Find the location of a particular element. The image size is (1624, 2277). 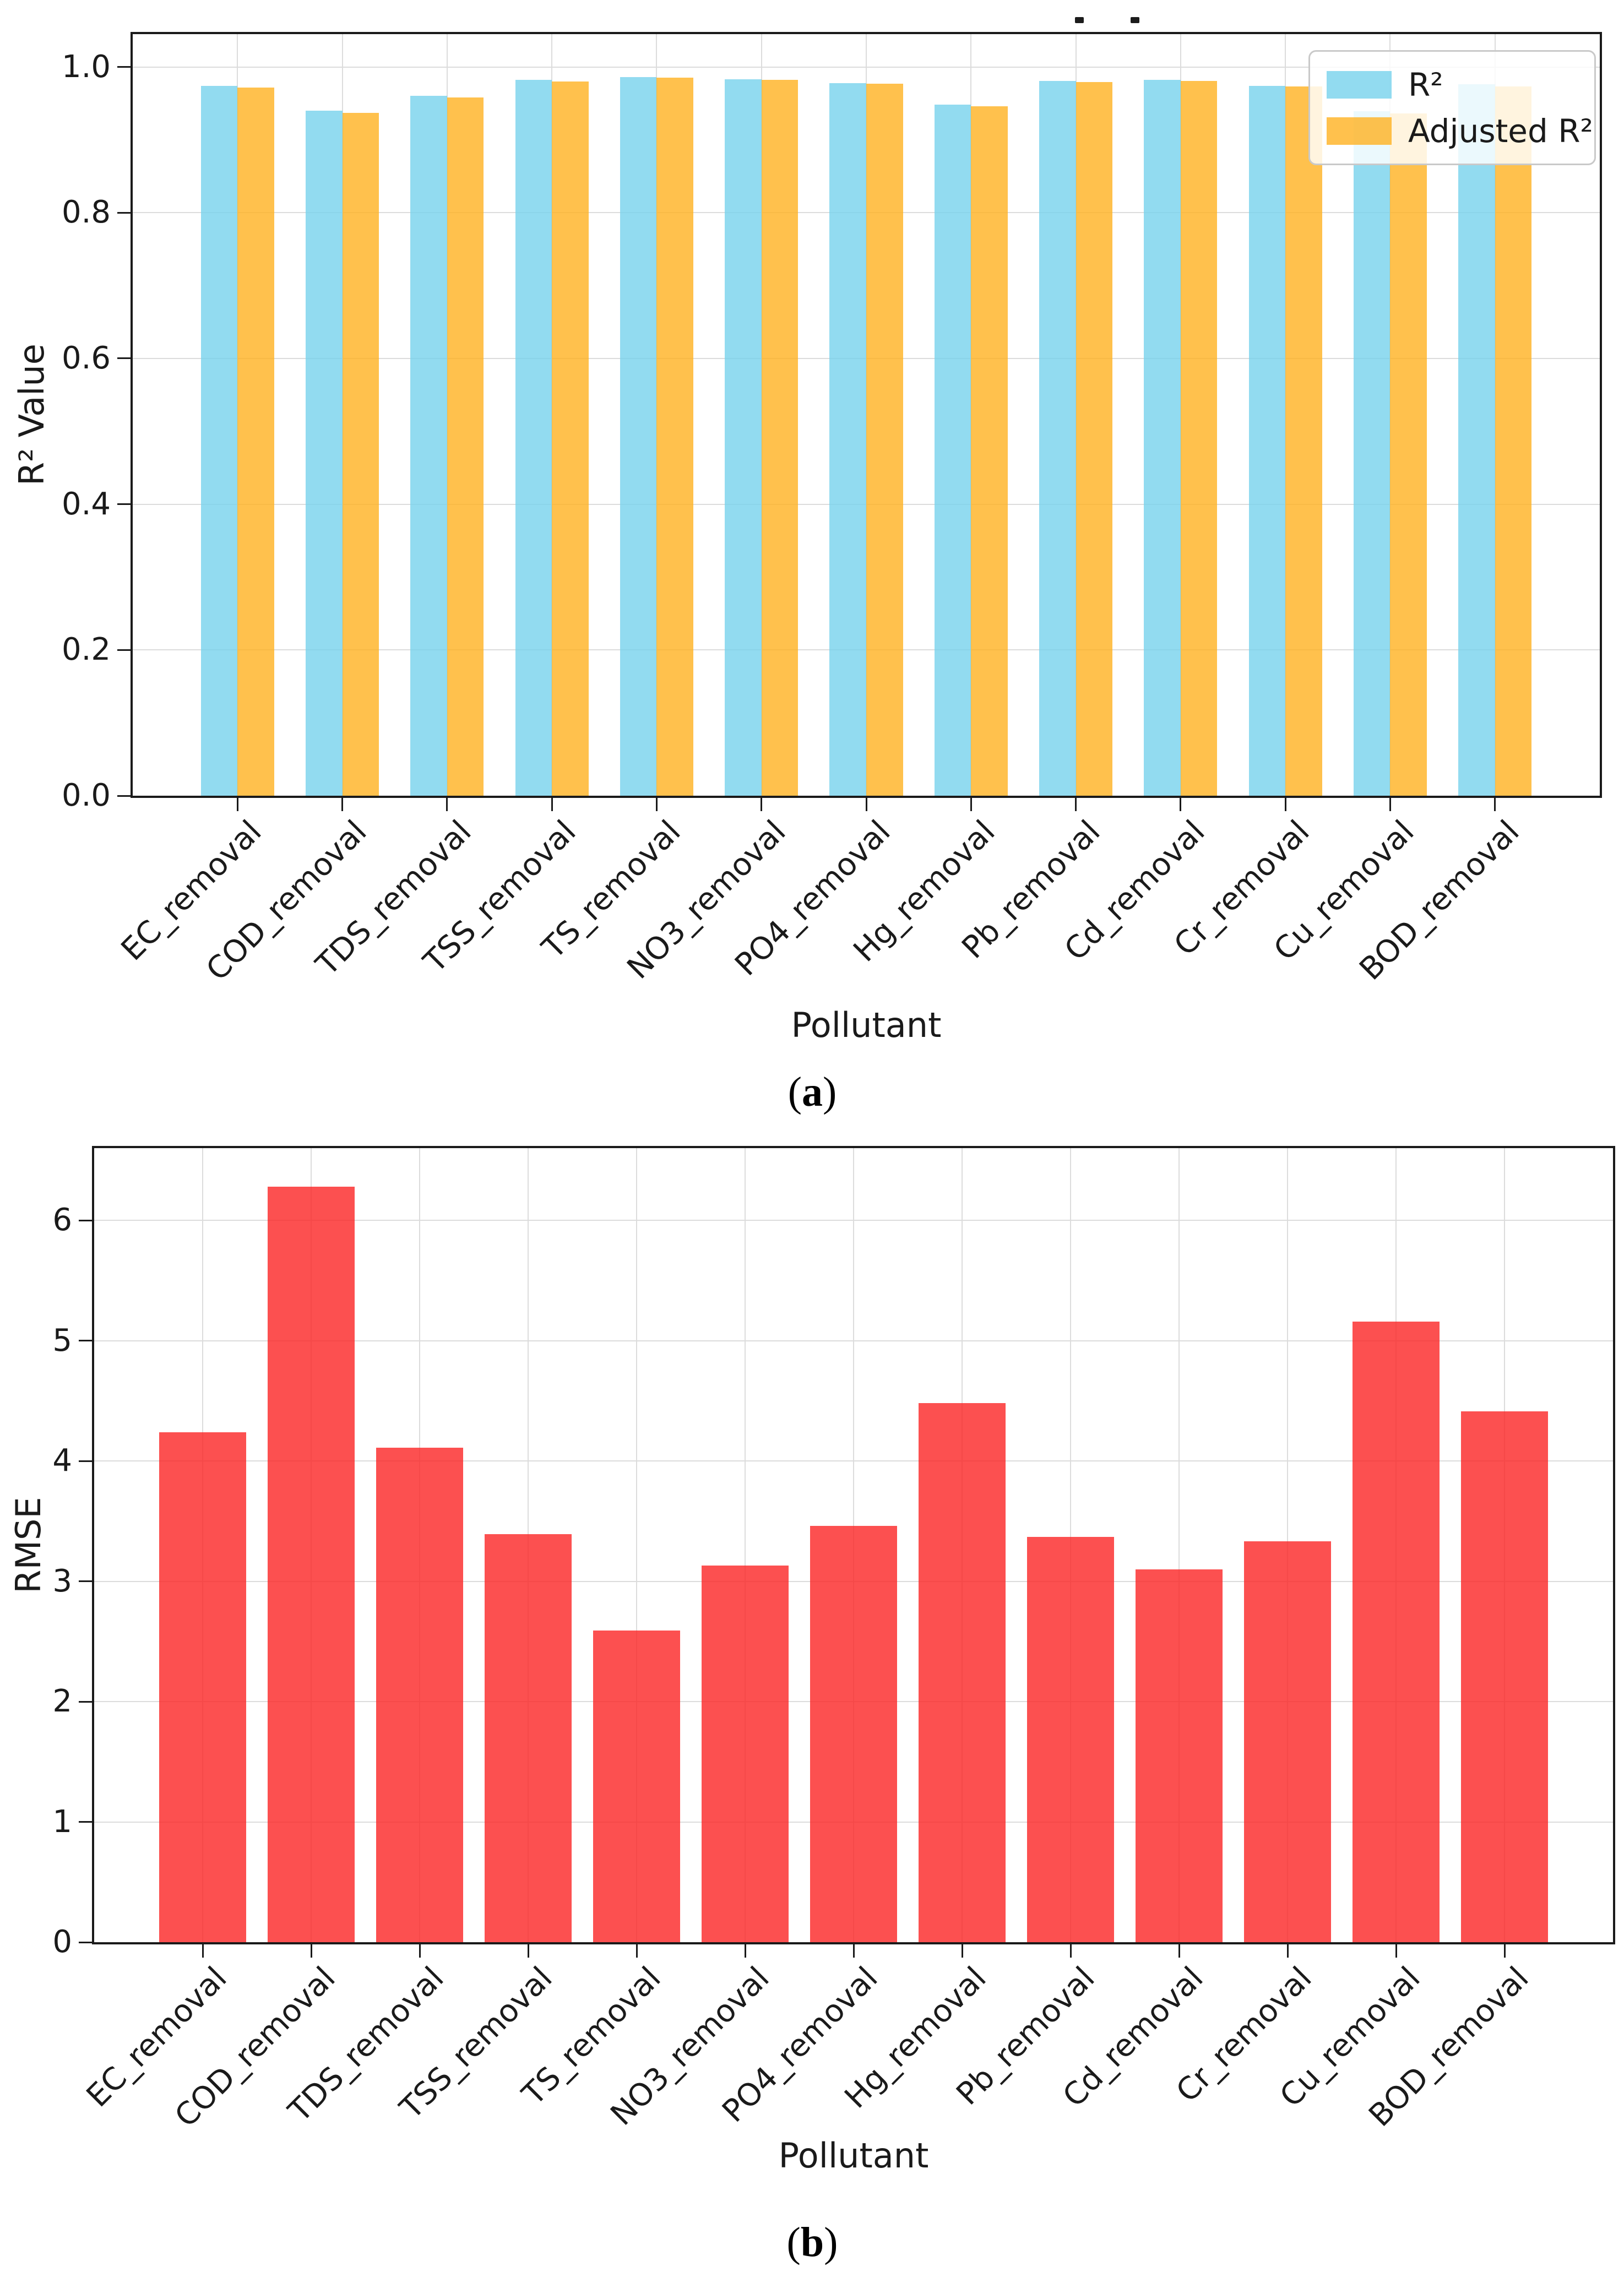

y-axis-label-b: RMSE is located at coordinates (28, 1545).